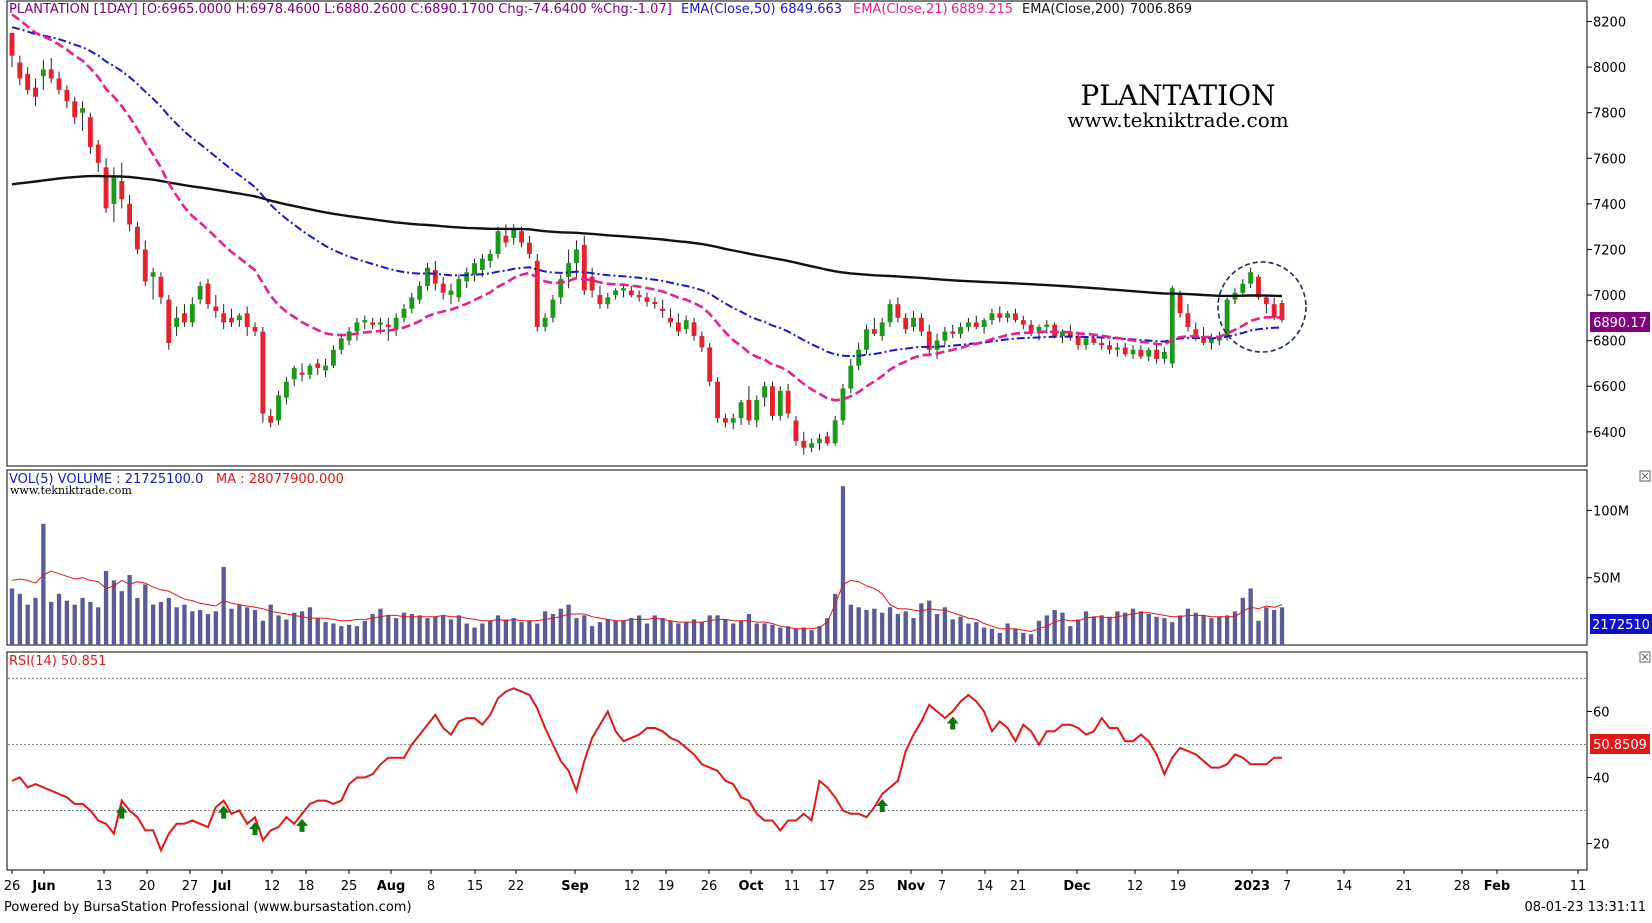 The image size is (1652, 923). Describe the element at coordinates (1598, 779) in the screenshot. I see `rsi-axis: 20 40 60` at that location.